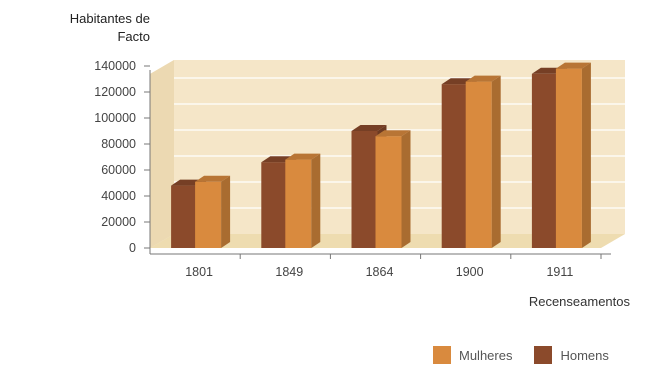 The height and width of the screenshot is (367, 665). What do you see at coordinates (442, 355) in the screenshot?
I see `legend-swatch-mulheres` at bounding box center [442, 355].